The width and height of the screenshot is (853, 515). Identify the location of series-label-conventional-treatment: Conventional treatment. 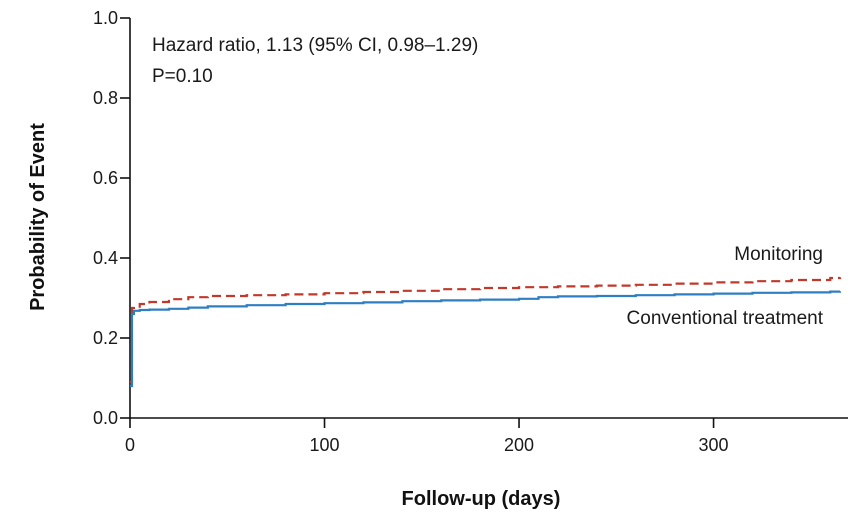
(725, 318).